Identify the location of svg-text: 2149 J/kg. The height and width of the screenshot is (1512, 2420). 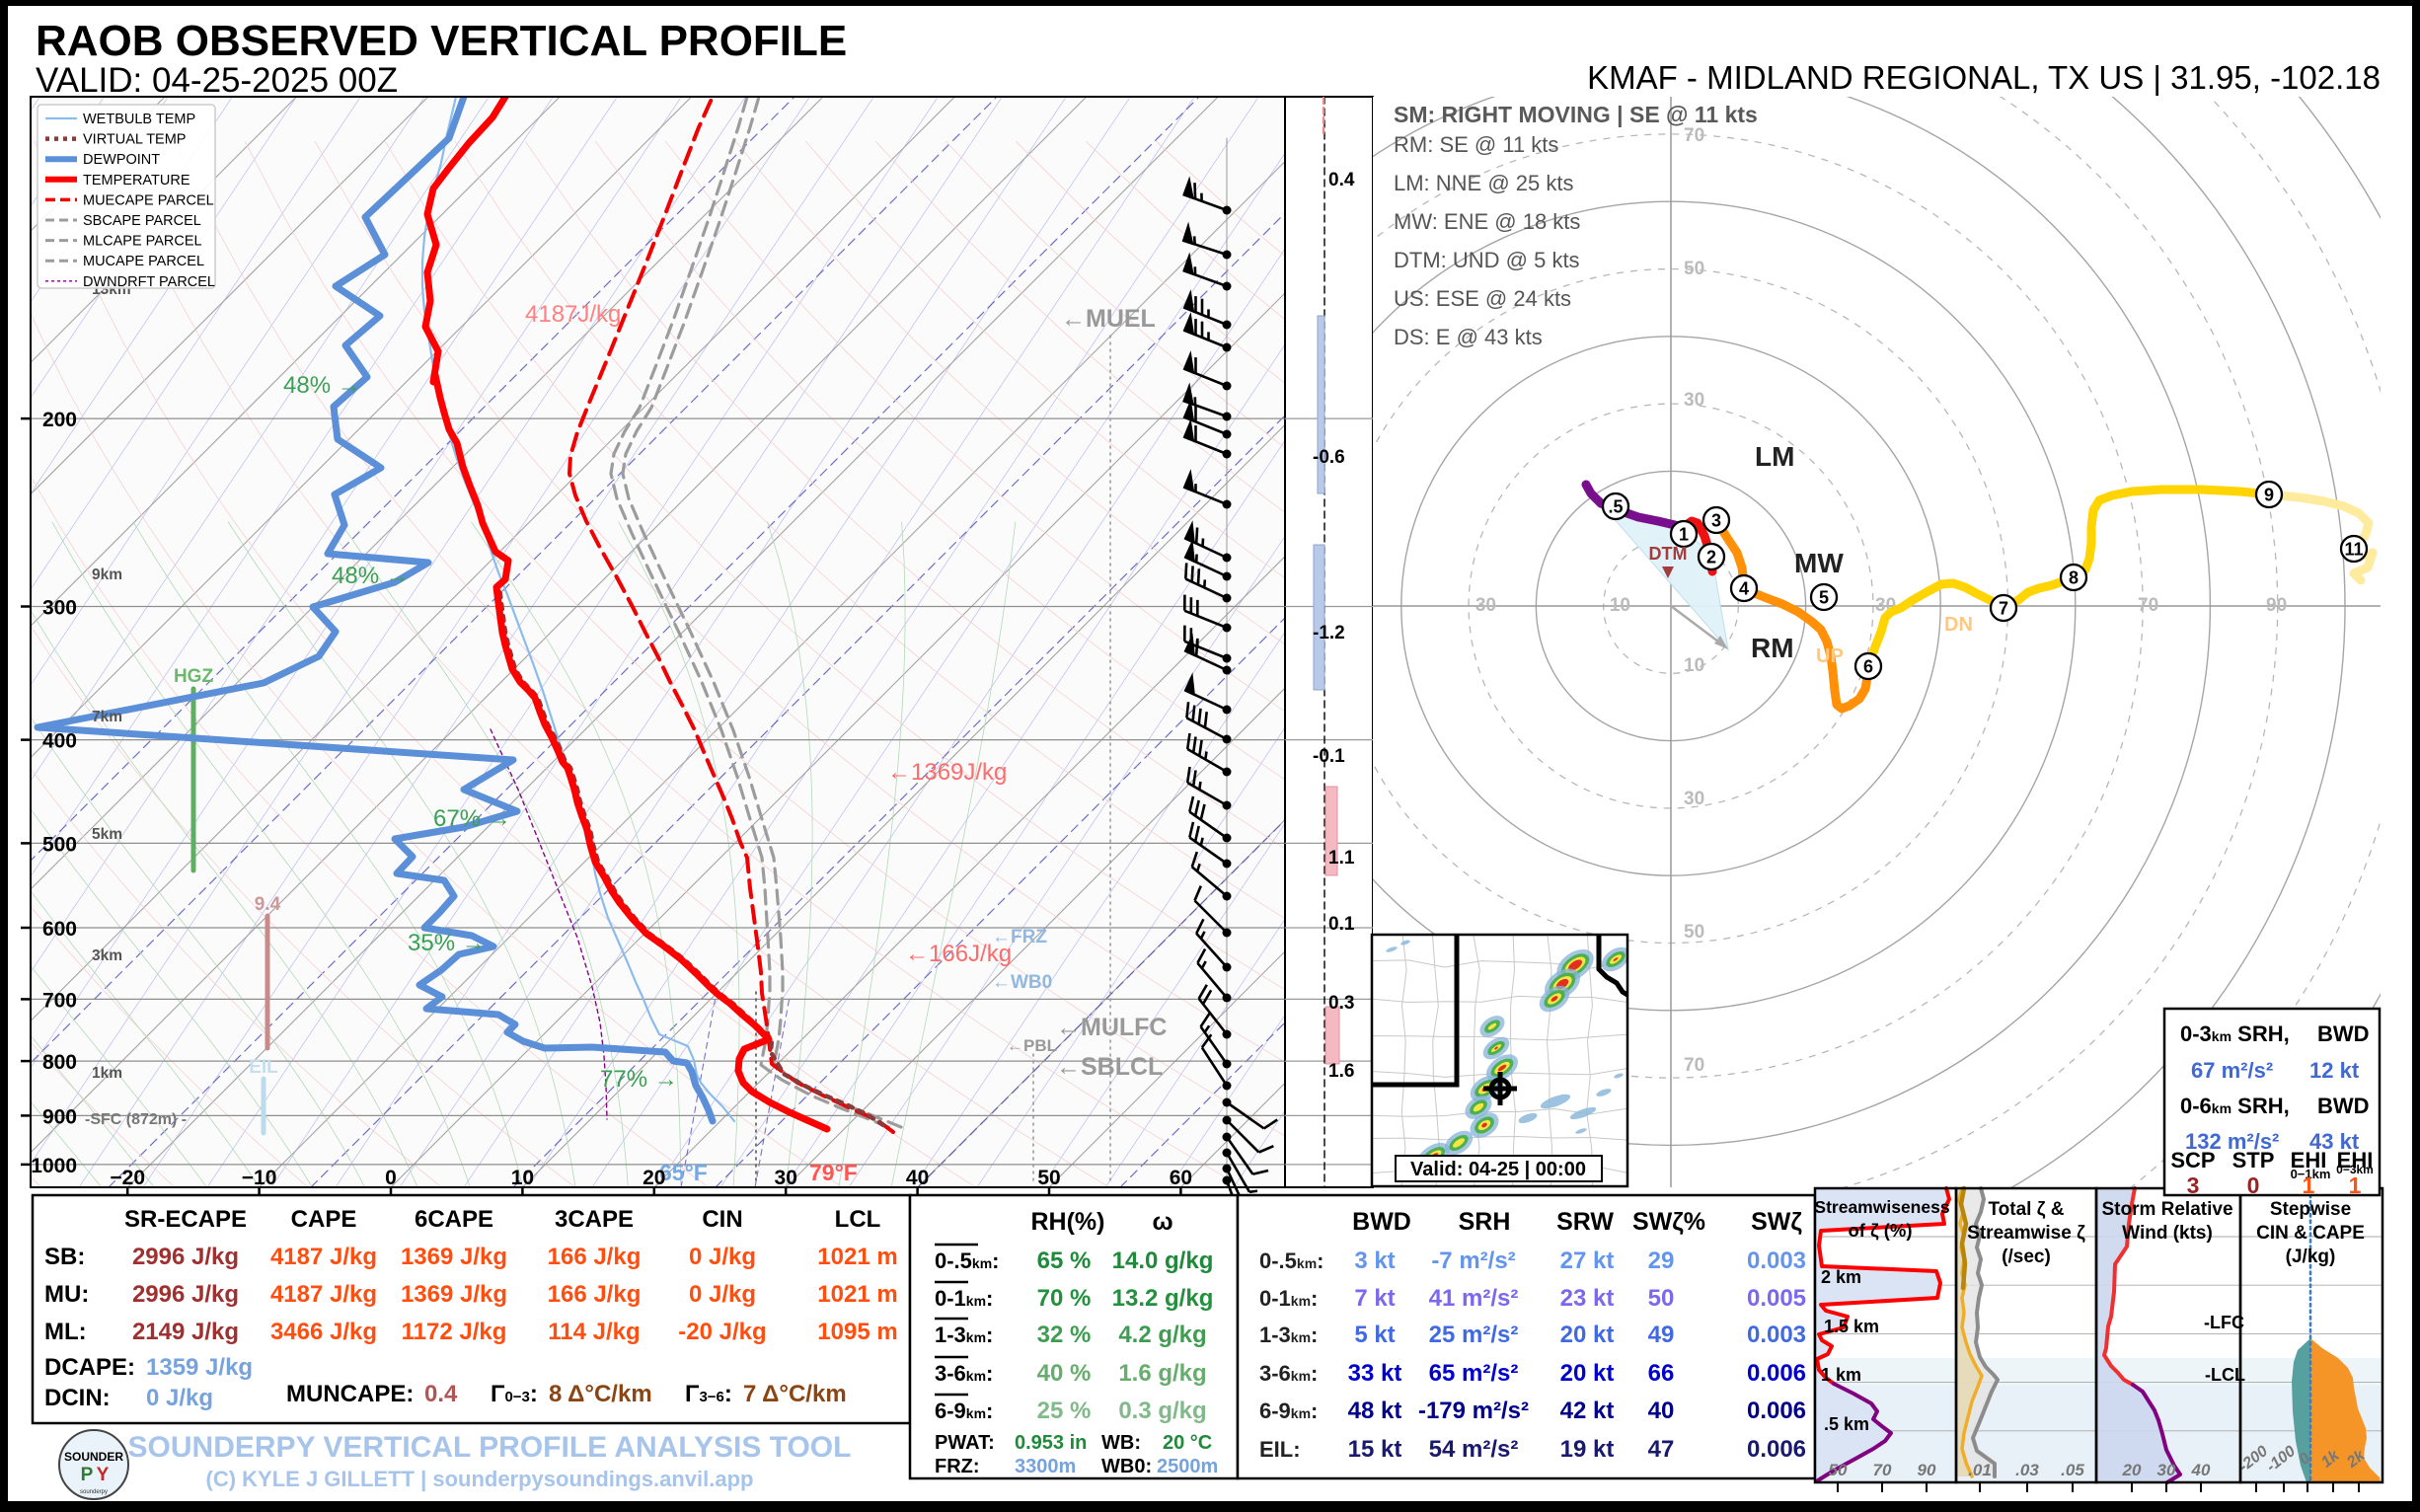
(185, 1332).